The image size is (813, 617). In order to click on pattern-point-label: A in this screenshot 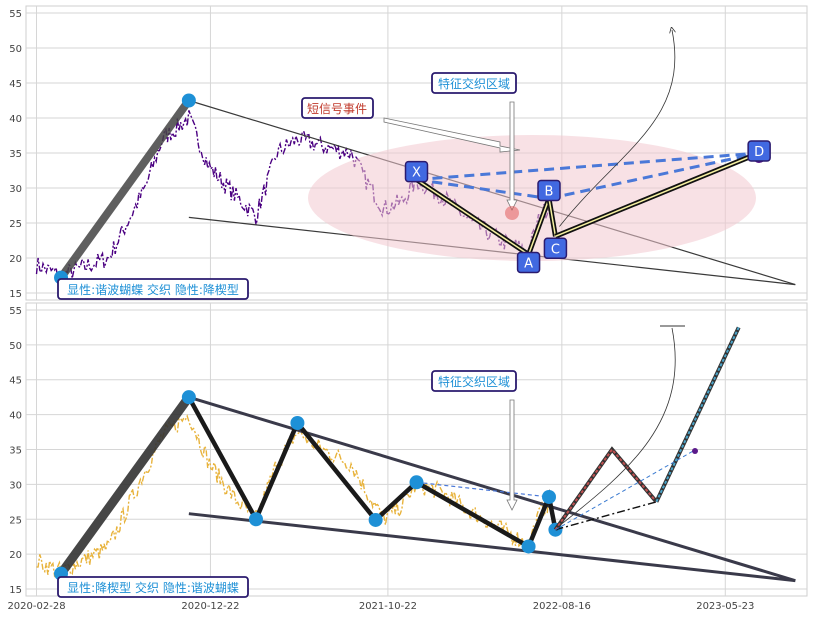, I will do `click(528, 264)`.